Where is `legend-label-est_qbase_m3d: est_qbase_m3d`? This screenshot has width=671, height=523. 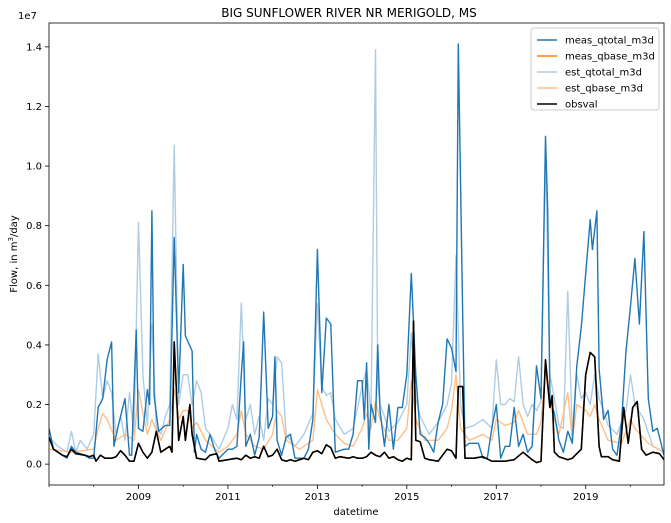 legend-label-est_qbase_m3d: est_qbase_m3d is located at coordinates (604, 89).